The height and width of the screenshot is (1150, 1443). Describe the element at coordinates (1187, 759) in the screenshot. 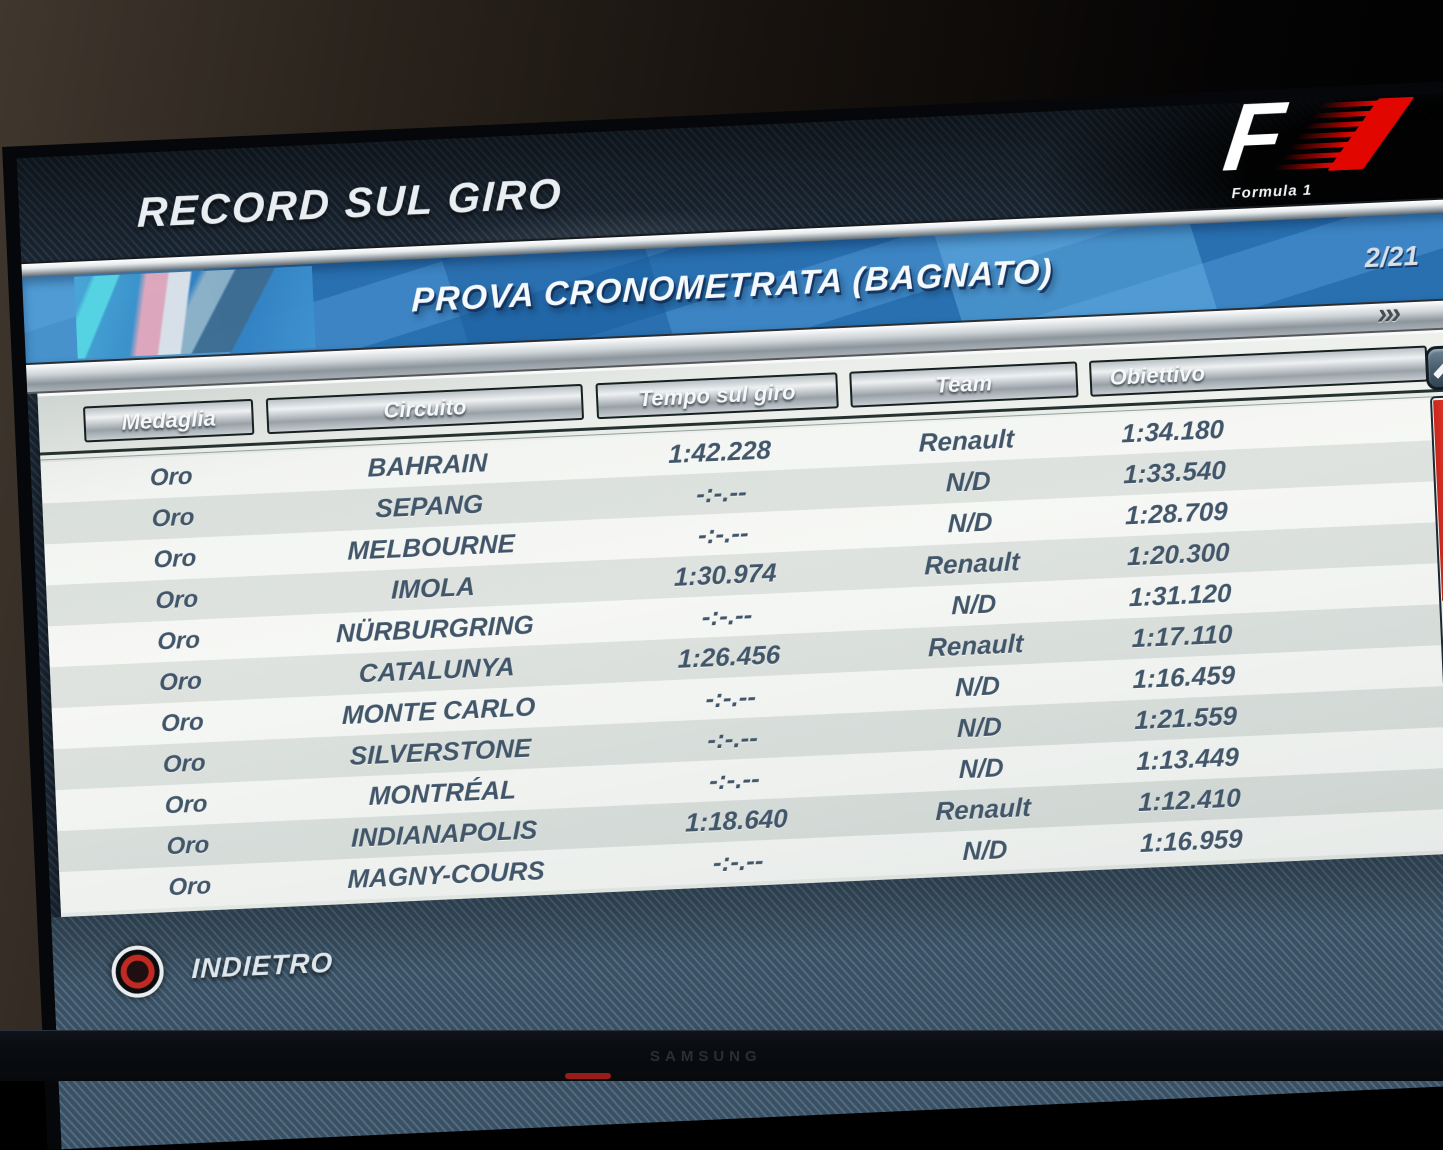

I see `objective-cell: 1:13.449` at that location.